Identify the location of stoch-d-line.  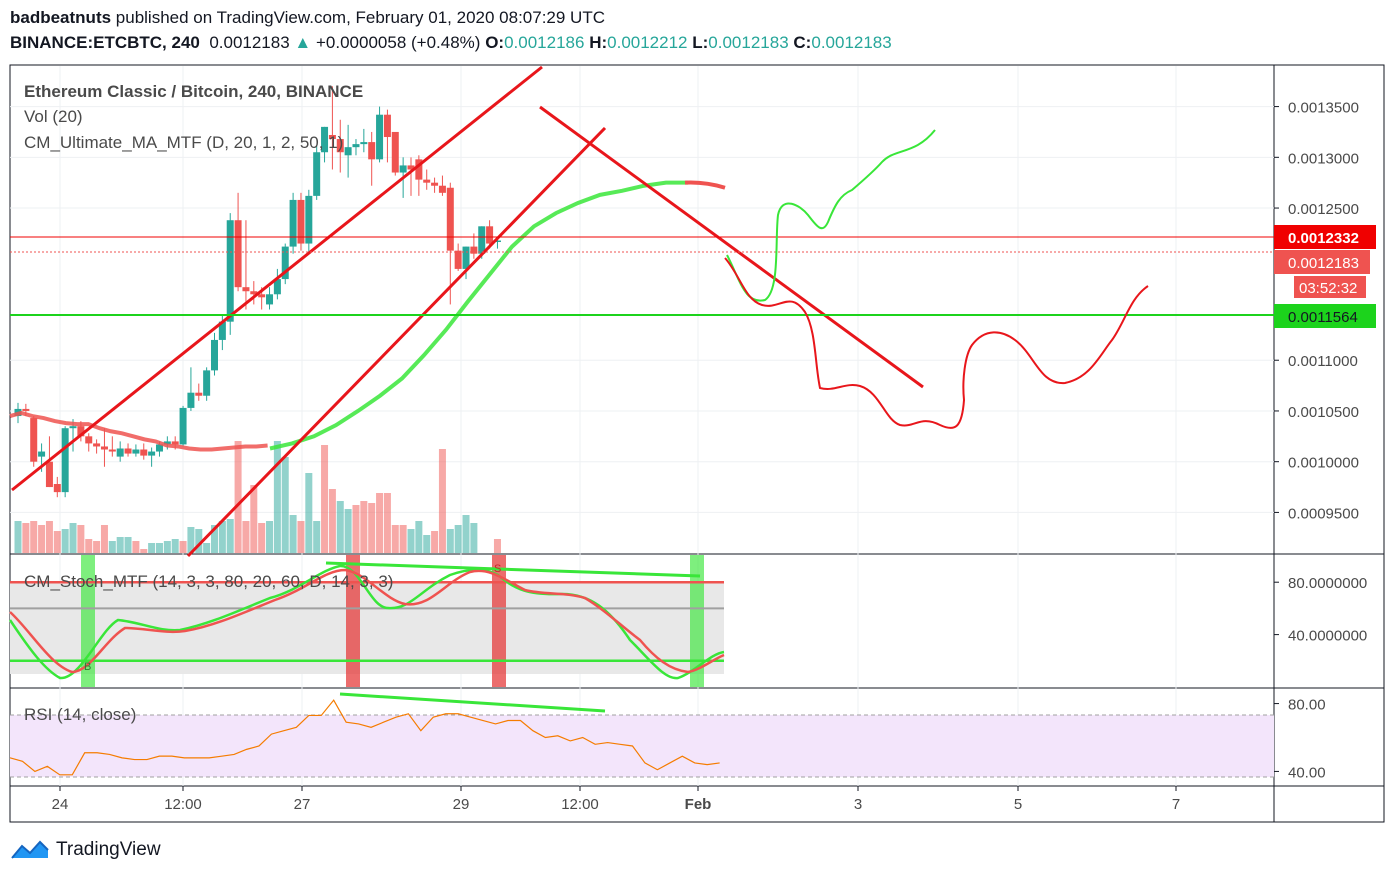
(367, 621).